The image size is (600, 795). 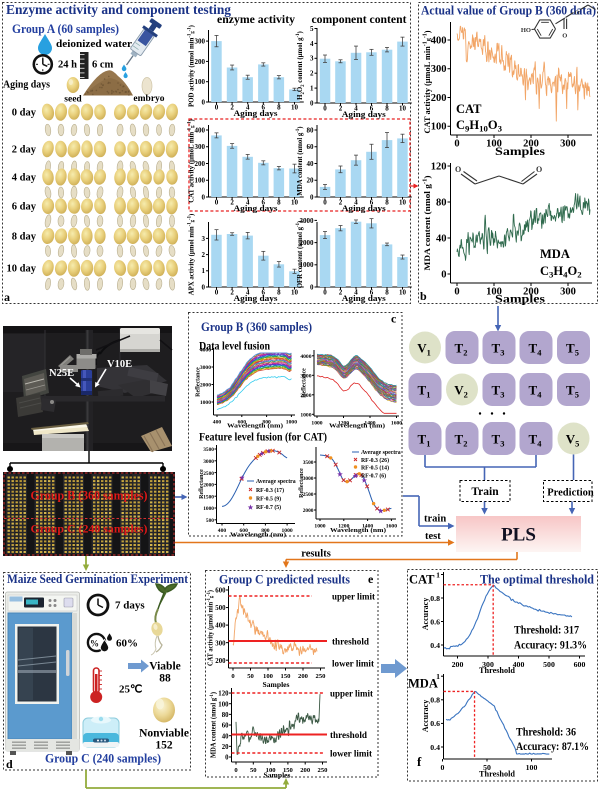 I want to click on svg-text: 80, so click(x=311, y=130).